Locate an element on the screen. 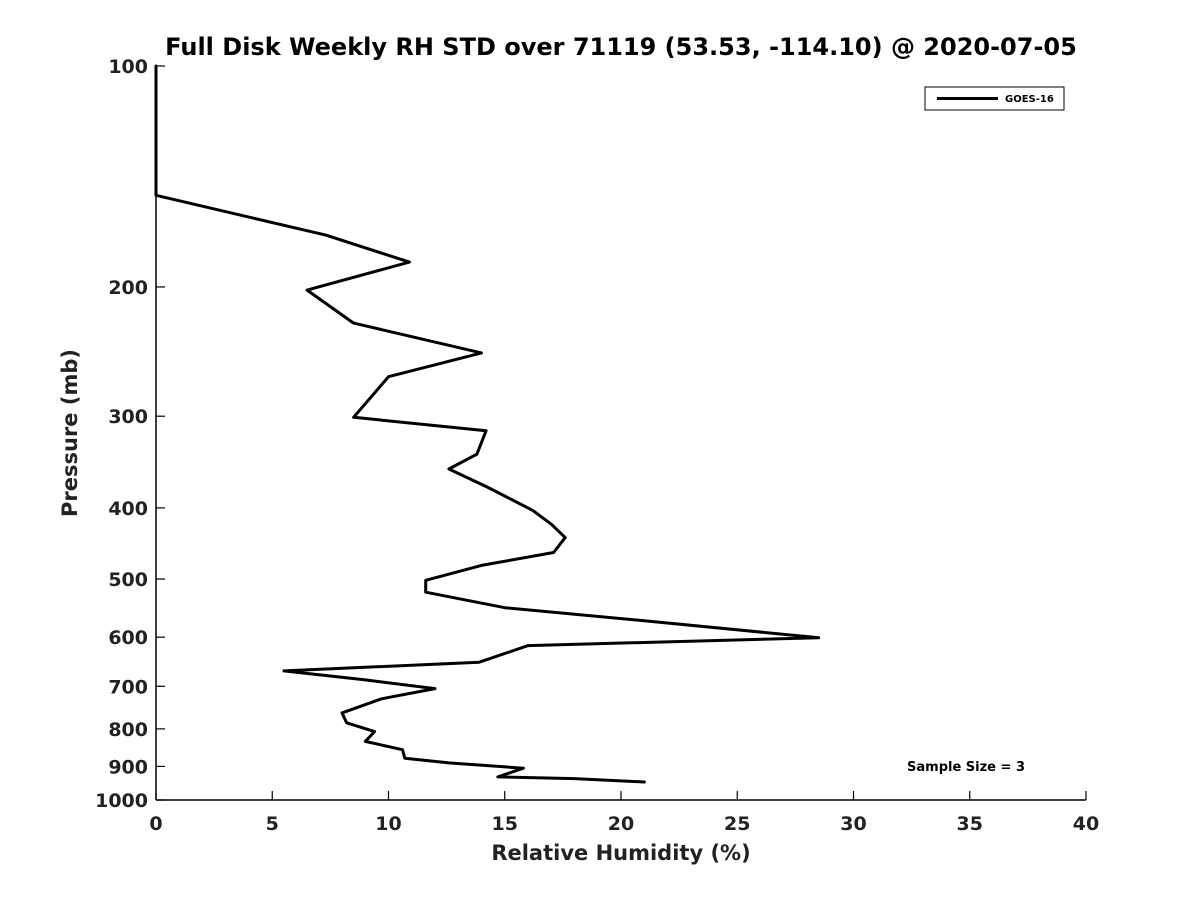 This screenshot has width=1200, height=900. y-tick-label: 500 is located at coordinates (128, 580).